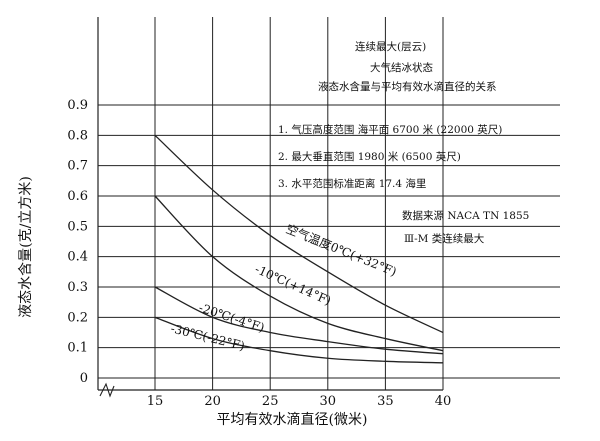  What do you see at coordinates (401, 67) in the screenshot?
I see `title-line-2: 大气结冰状态` at bounding box center [401, 67].